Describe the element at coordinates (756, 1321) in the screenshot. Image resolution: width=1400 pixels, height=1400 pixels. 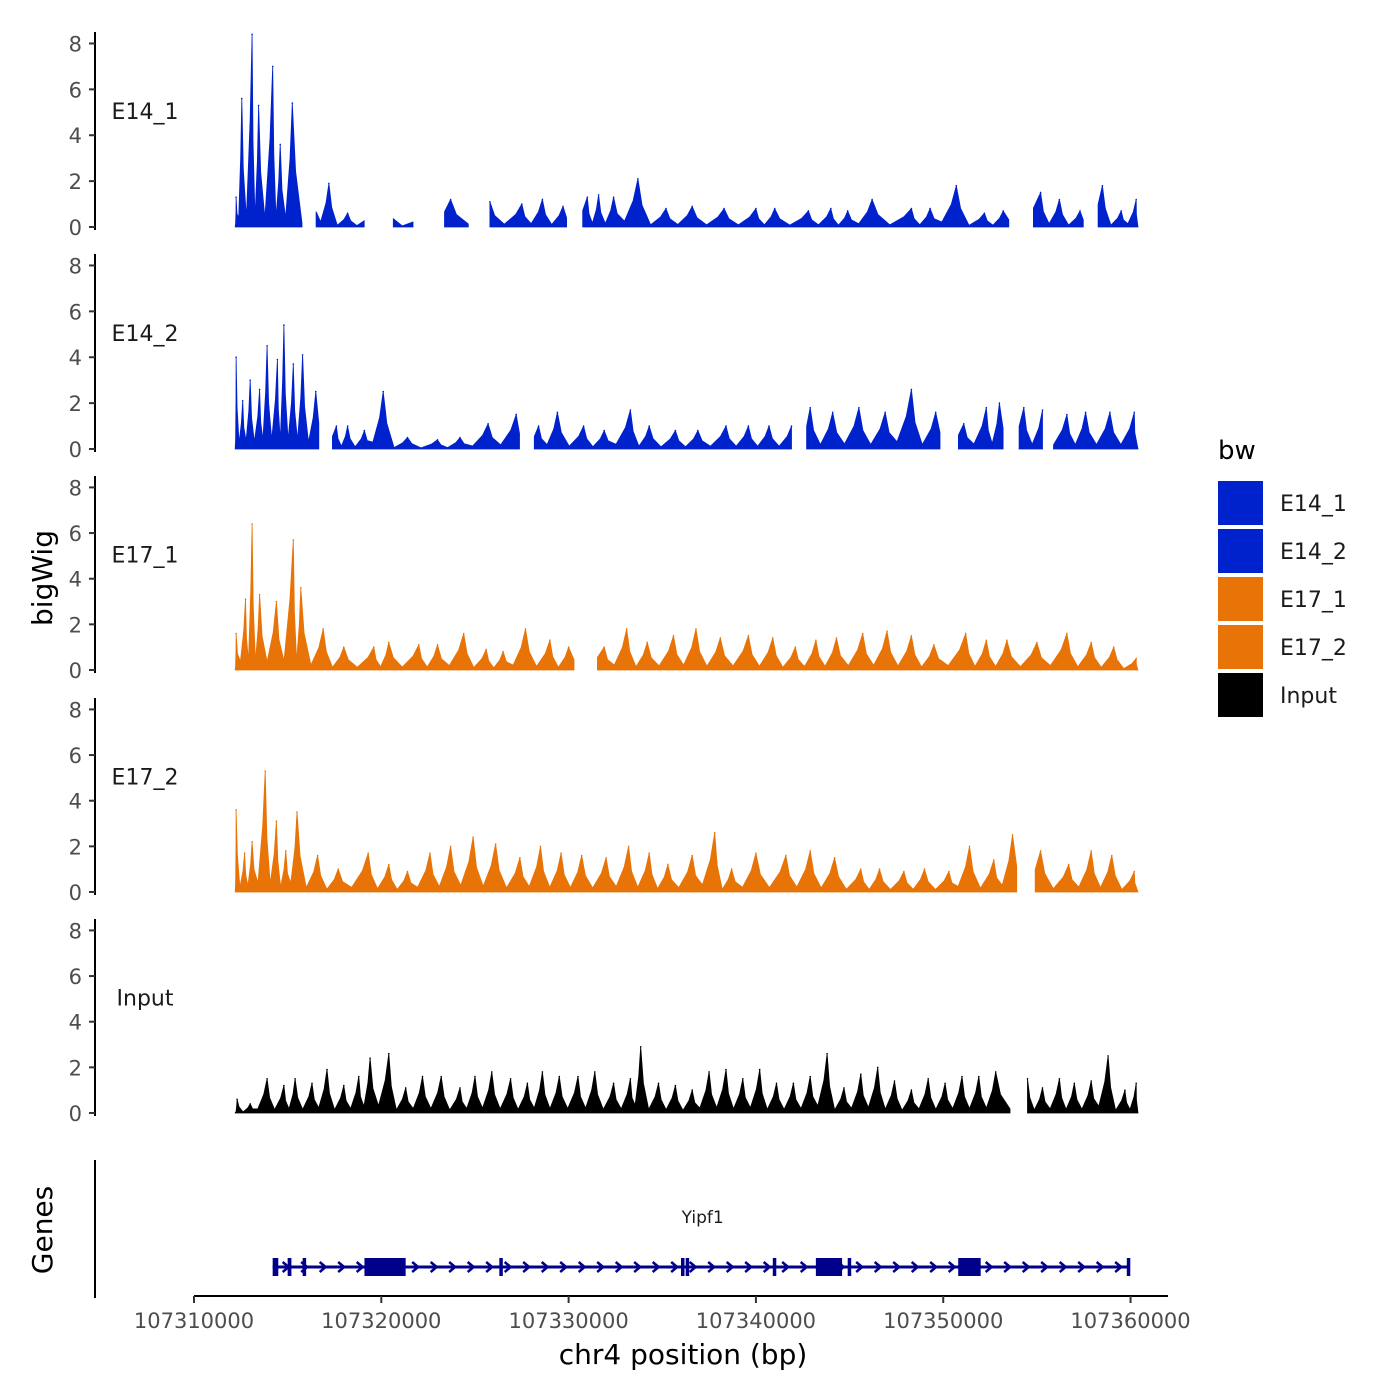
I see `x-tick-label: 107340000` at that location.